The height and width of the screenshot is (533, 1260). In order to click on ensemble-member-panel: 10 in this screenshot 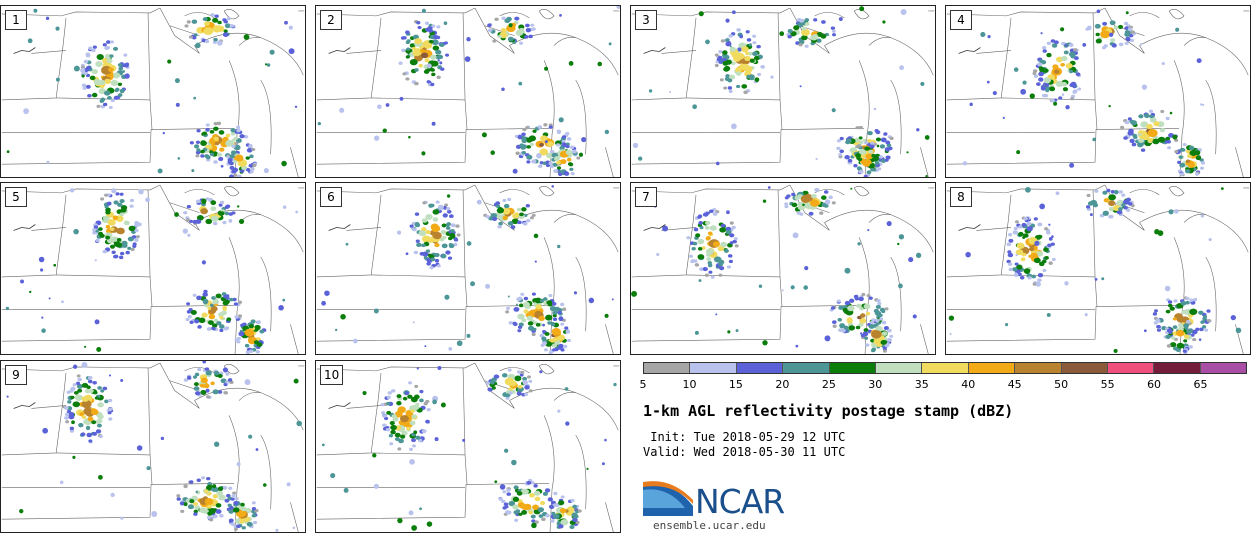, I will do `click(468, 446)`.